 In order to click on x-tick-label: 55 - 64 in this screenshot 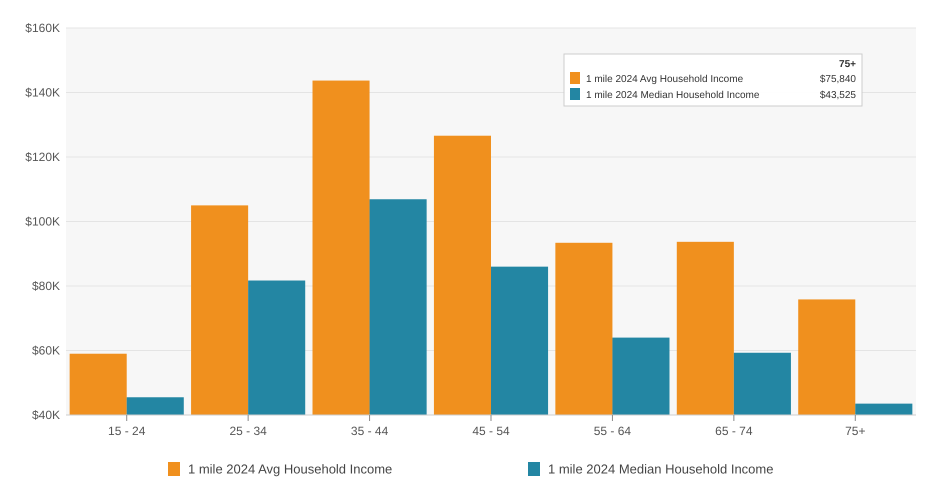, I will do `click(613, 431)`.